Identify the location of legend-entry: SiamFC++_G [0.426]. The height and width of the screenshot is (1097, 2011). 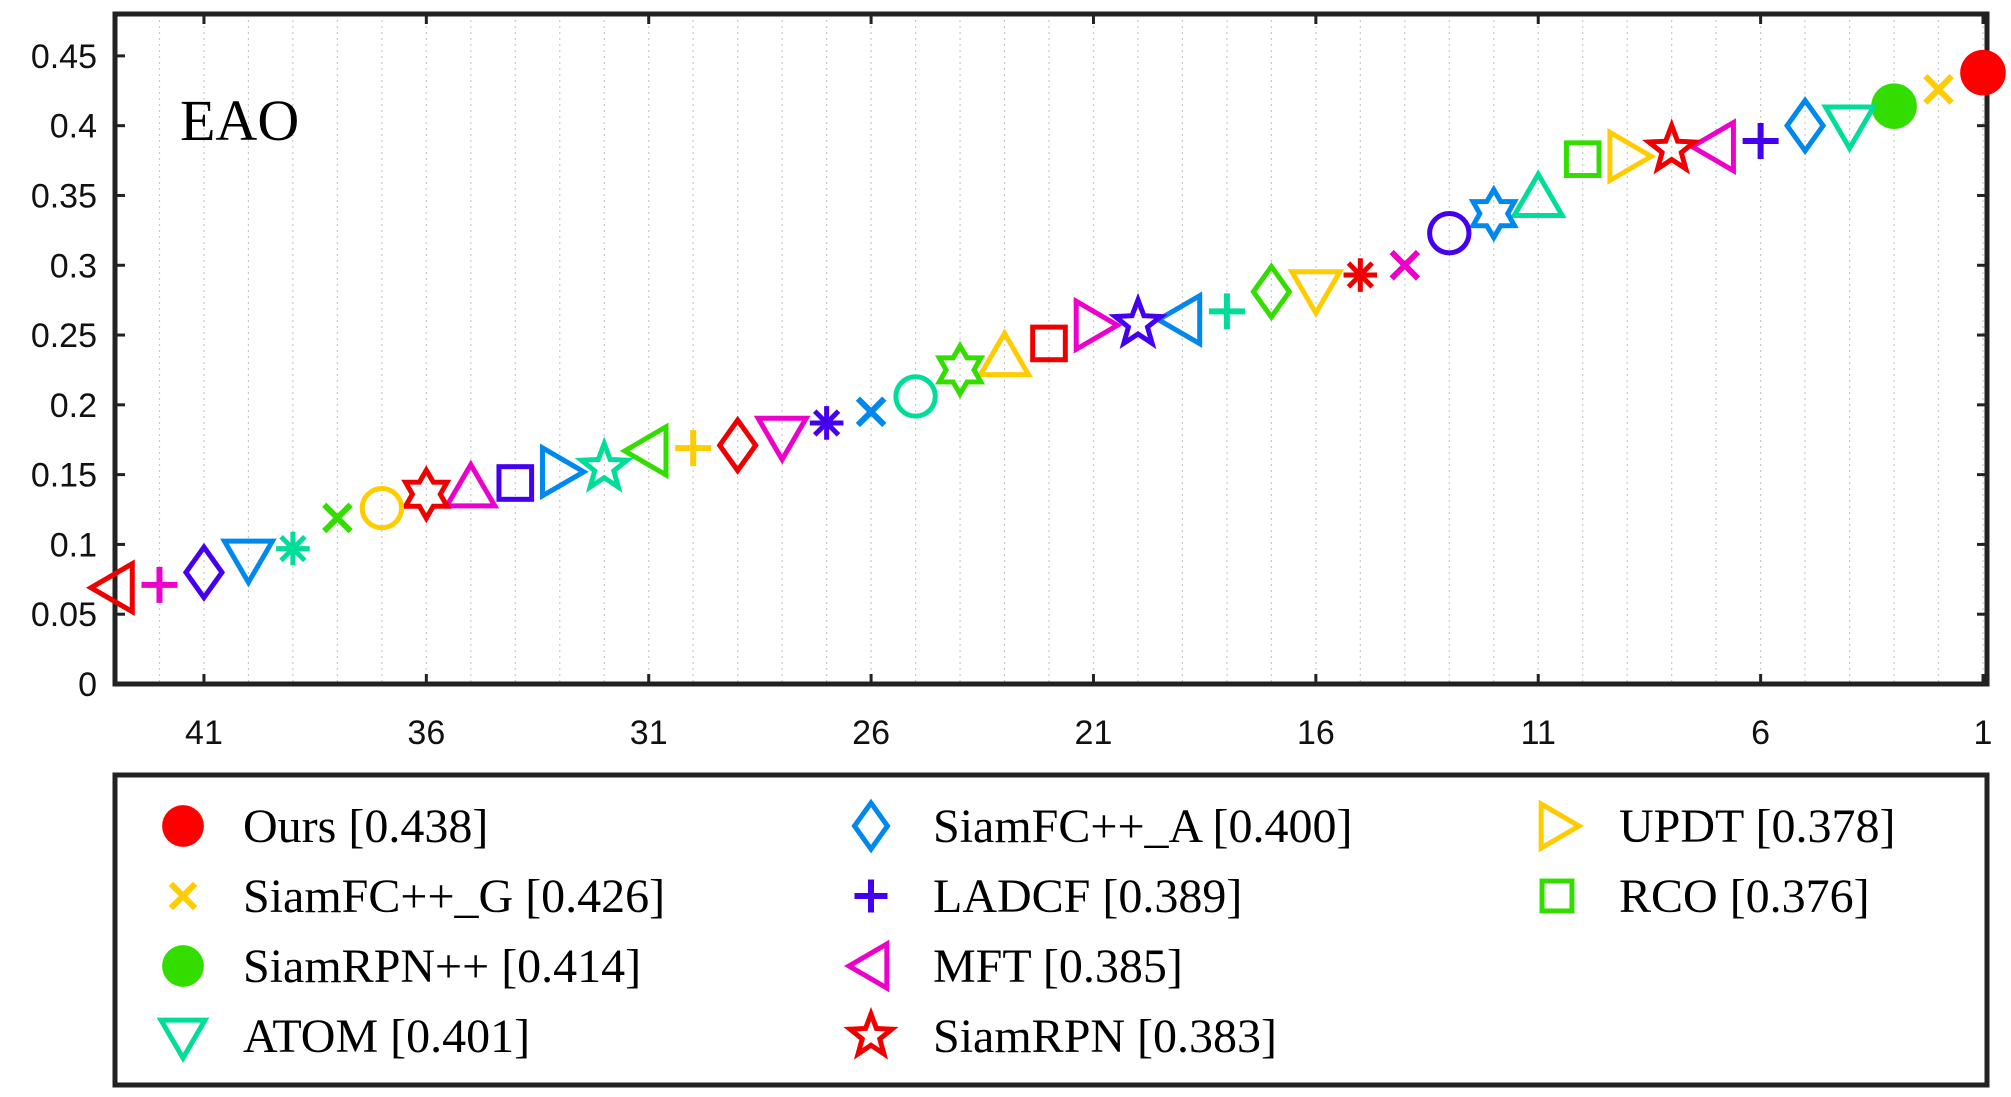
(416, 896).